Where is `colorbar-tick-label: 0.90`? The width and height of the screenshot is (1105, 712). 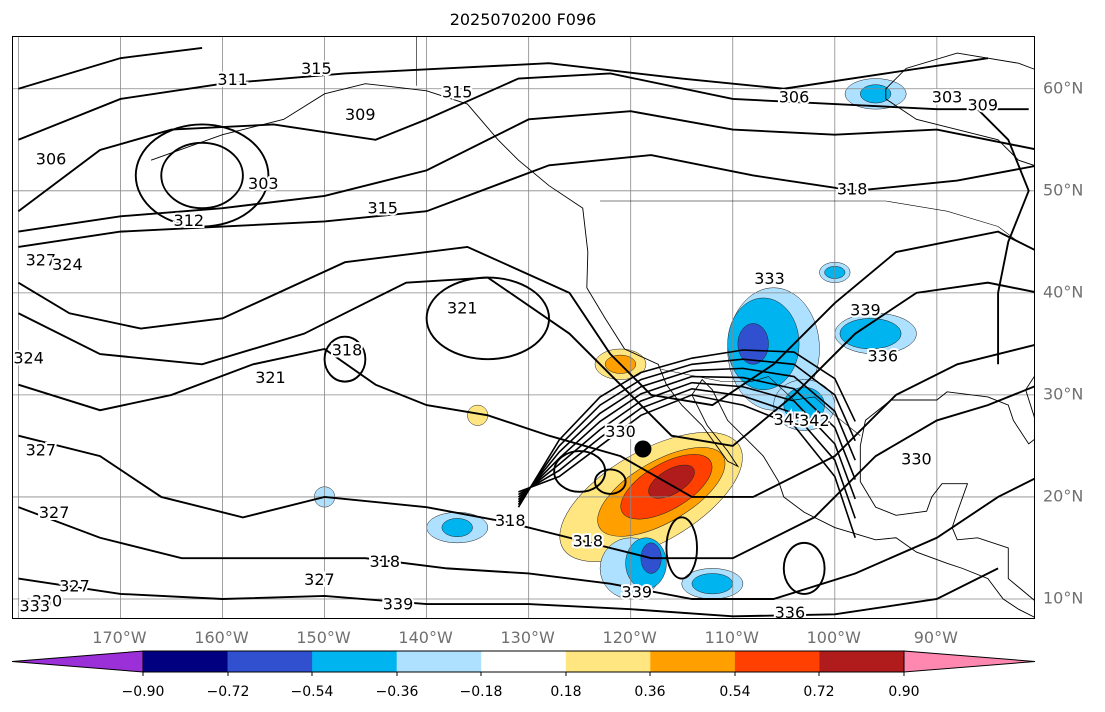
colorbar-tick-label: 0.90 is located at coordinates (904, 692).